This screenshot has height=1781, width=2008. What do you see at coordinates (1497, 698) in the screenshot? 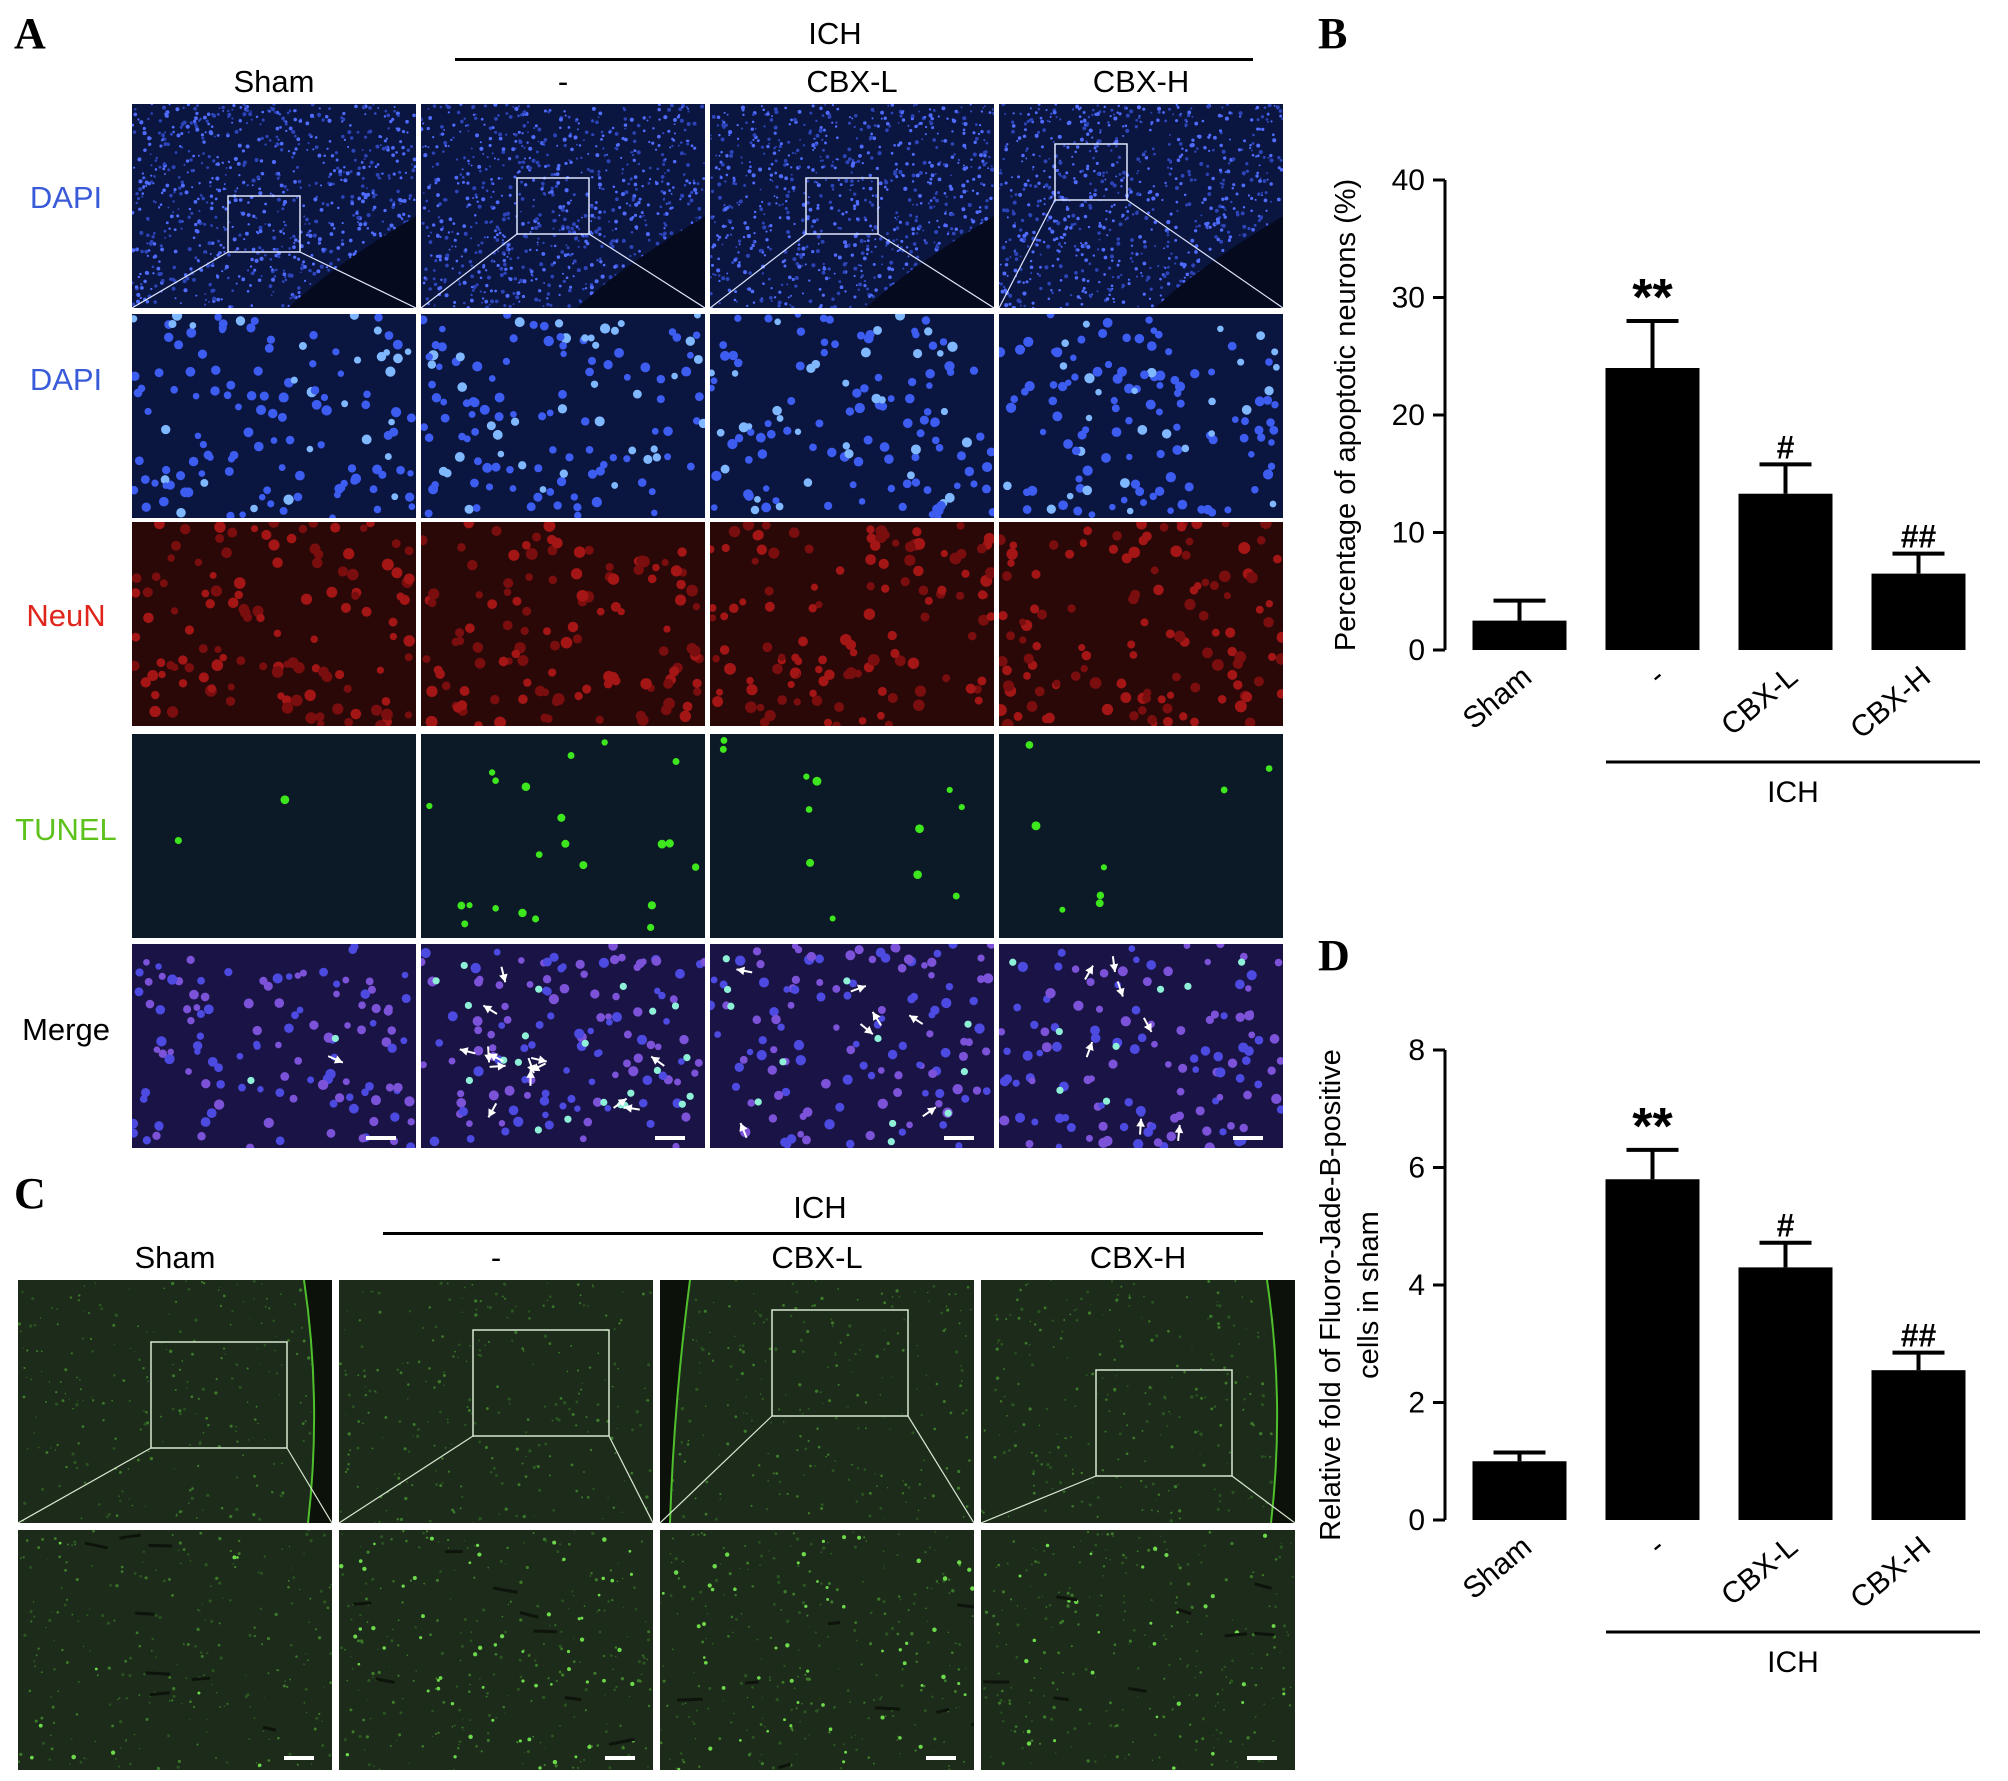
I see `category-label-b-0: Sham` at bounding box center [1497, 698].